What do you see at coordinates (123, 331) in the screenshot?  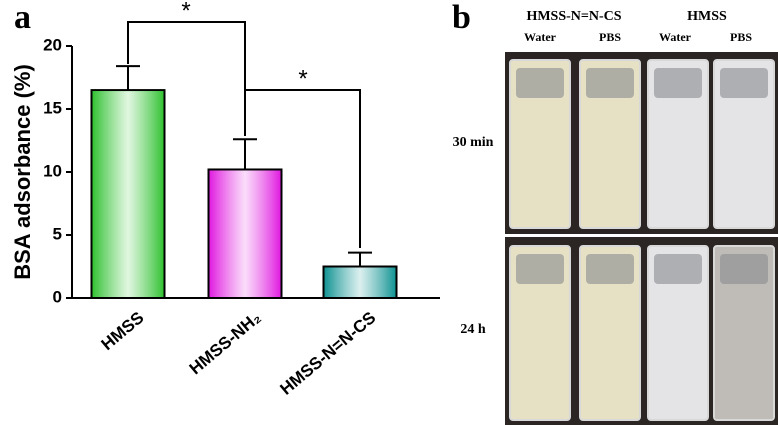 I see `x-tick-label: HMSS` at bounding box center [123, 331].